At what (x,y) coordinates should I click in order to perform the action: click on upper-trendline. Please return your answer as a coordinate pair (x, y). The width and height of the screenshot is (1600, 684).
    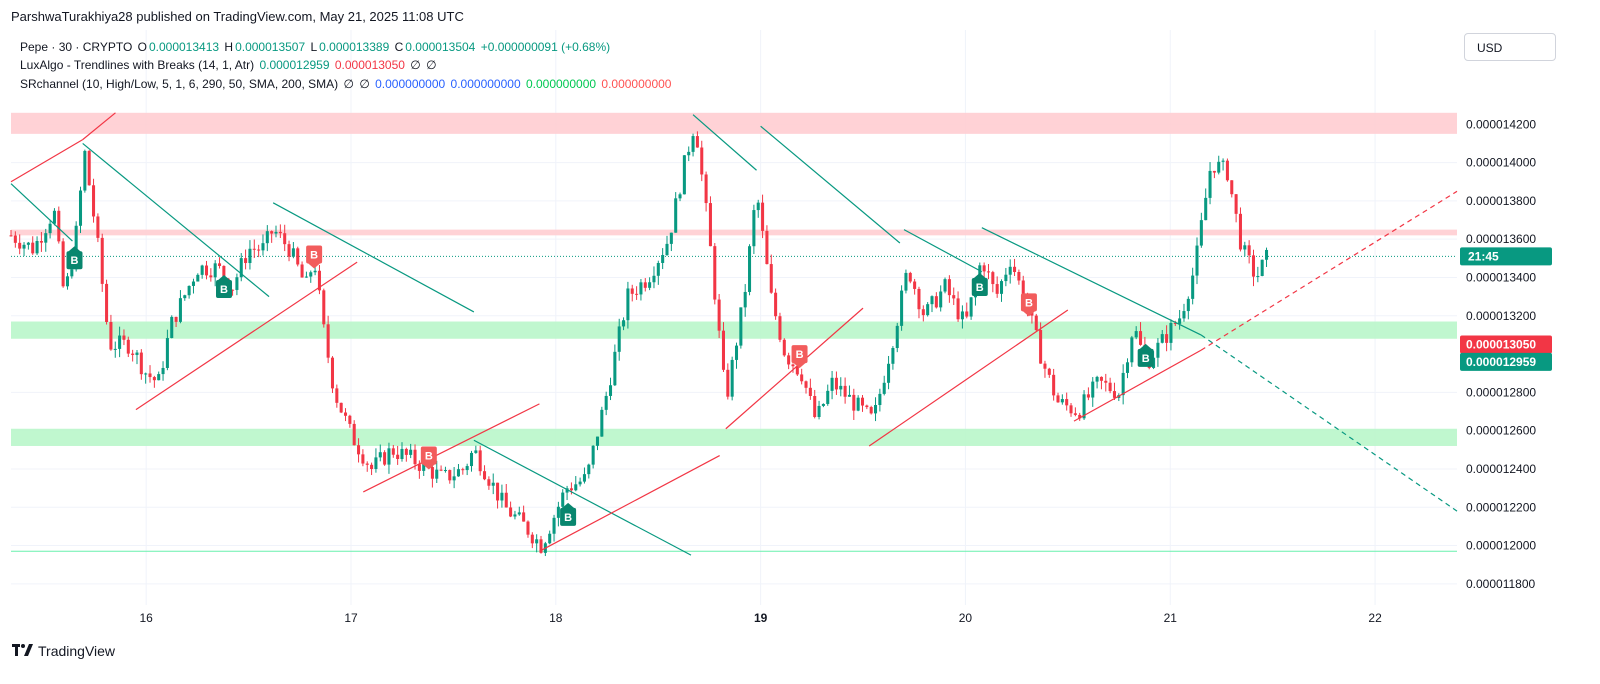
    Looking at the image, I should click on (99, 126).